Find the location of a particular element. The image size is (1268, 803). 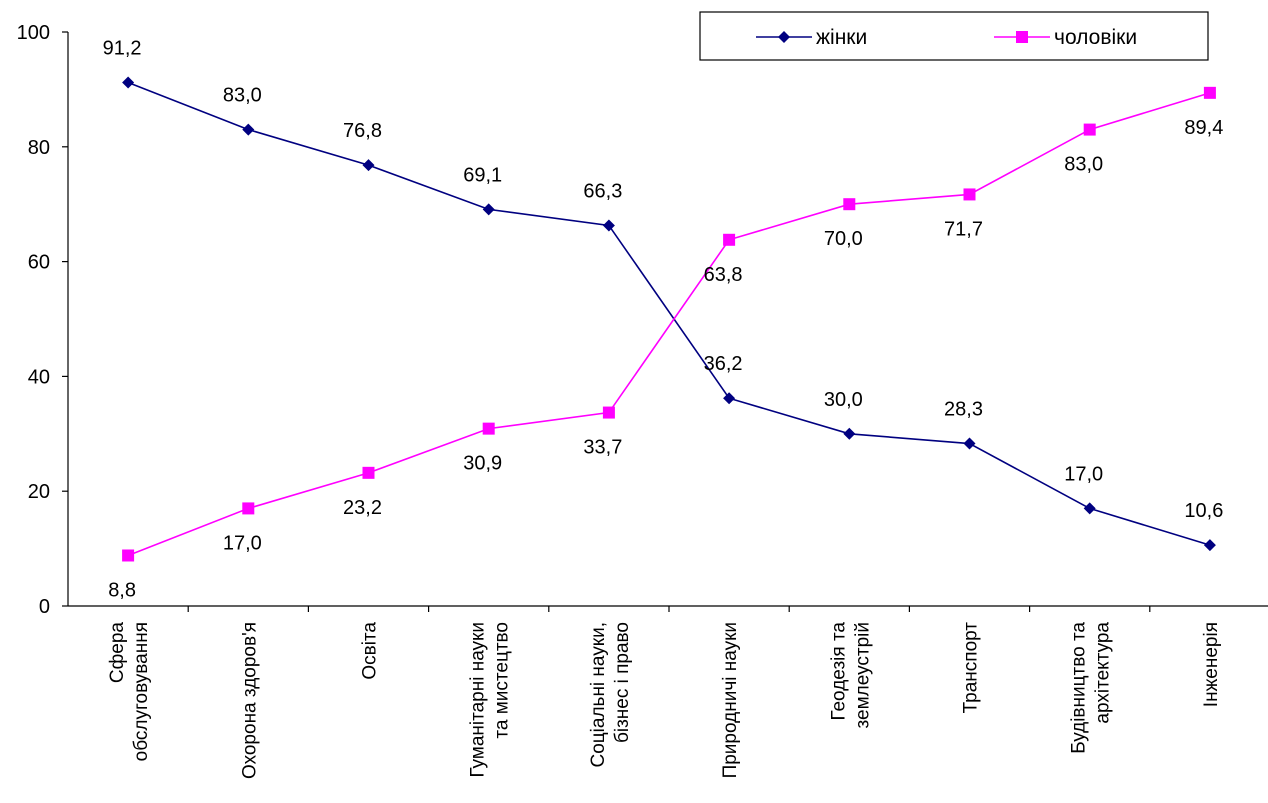

data-label: 8,8 is located at coordinates (122, 590).